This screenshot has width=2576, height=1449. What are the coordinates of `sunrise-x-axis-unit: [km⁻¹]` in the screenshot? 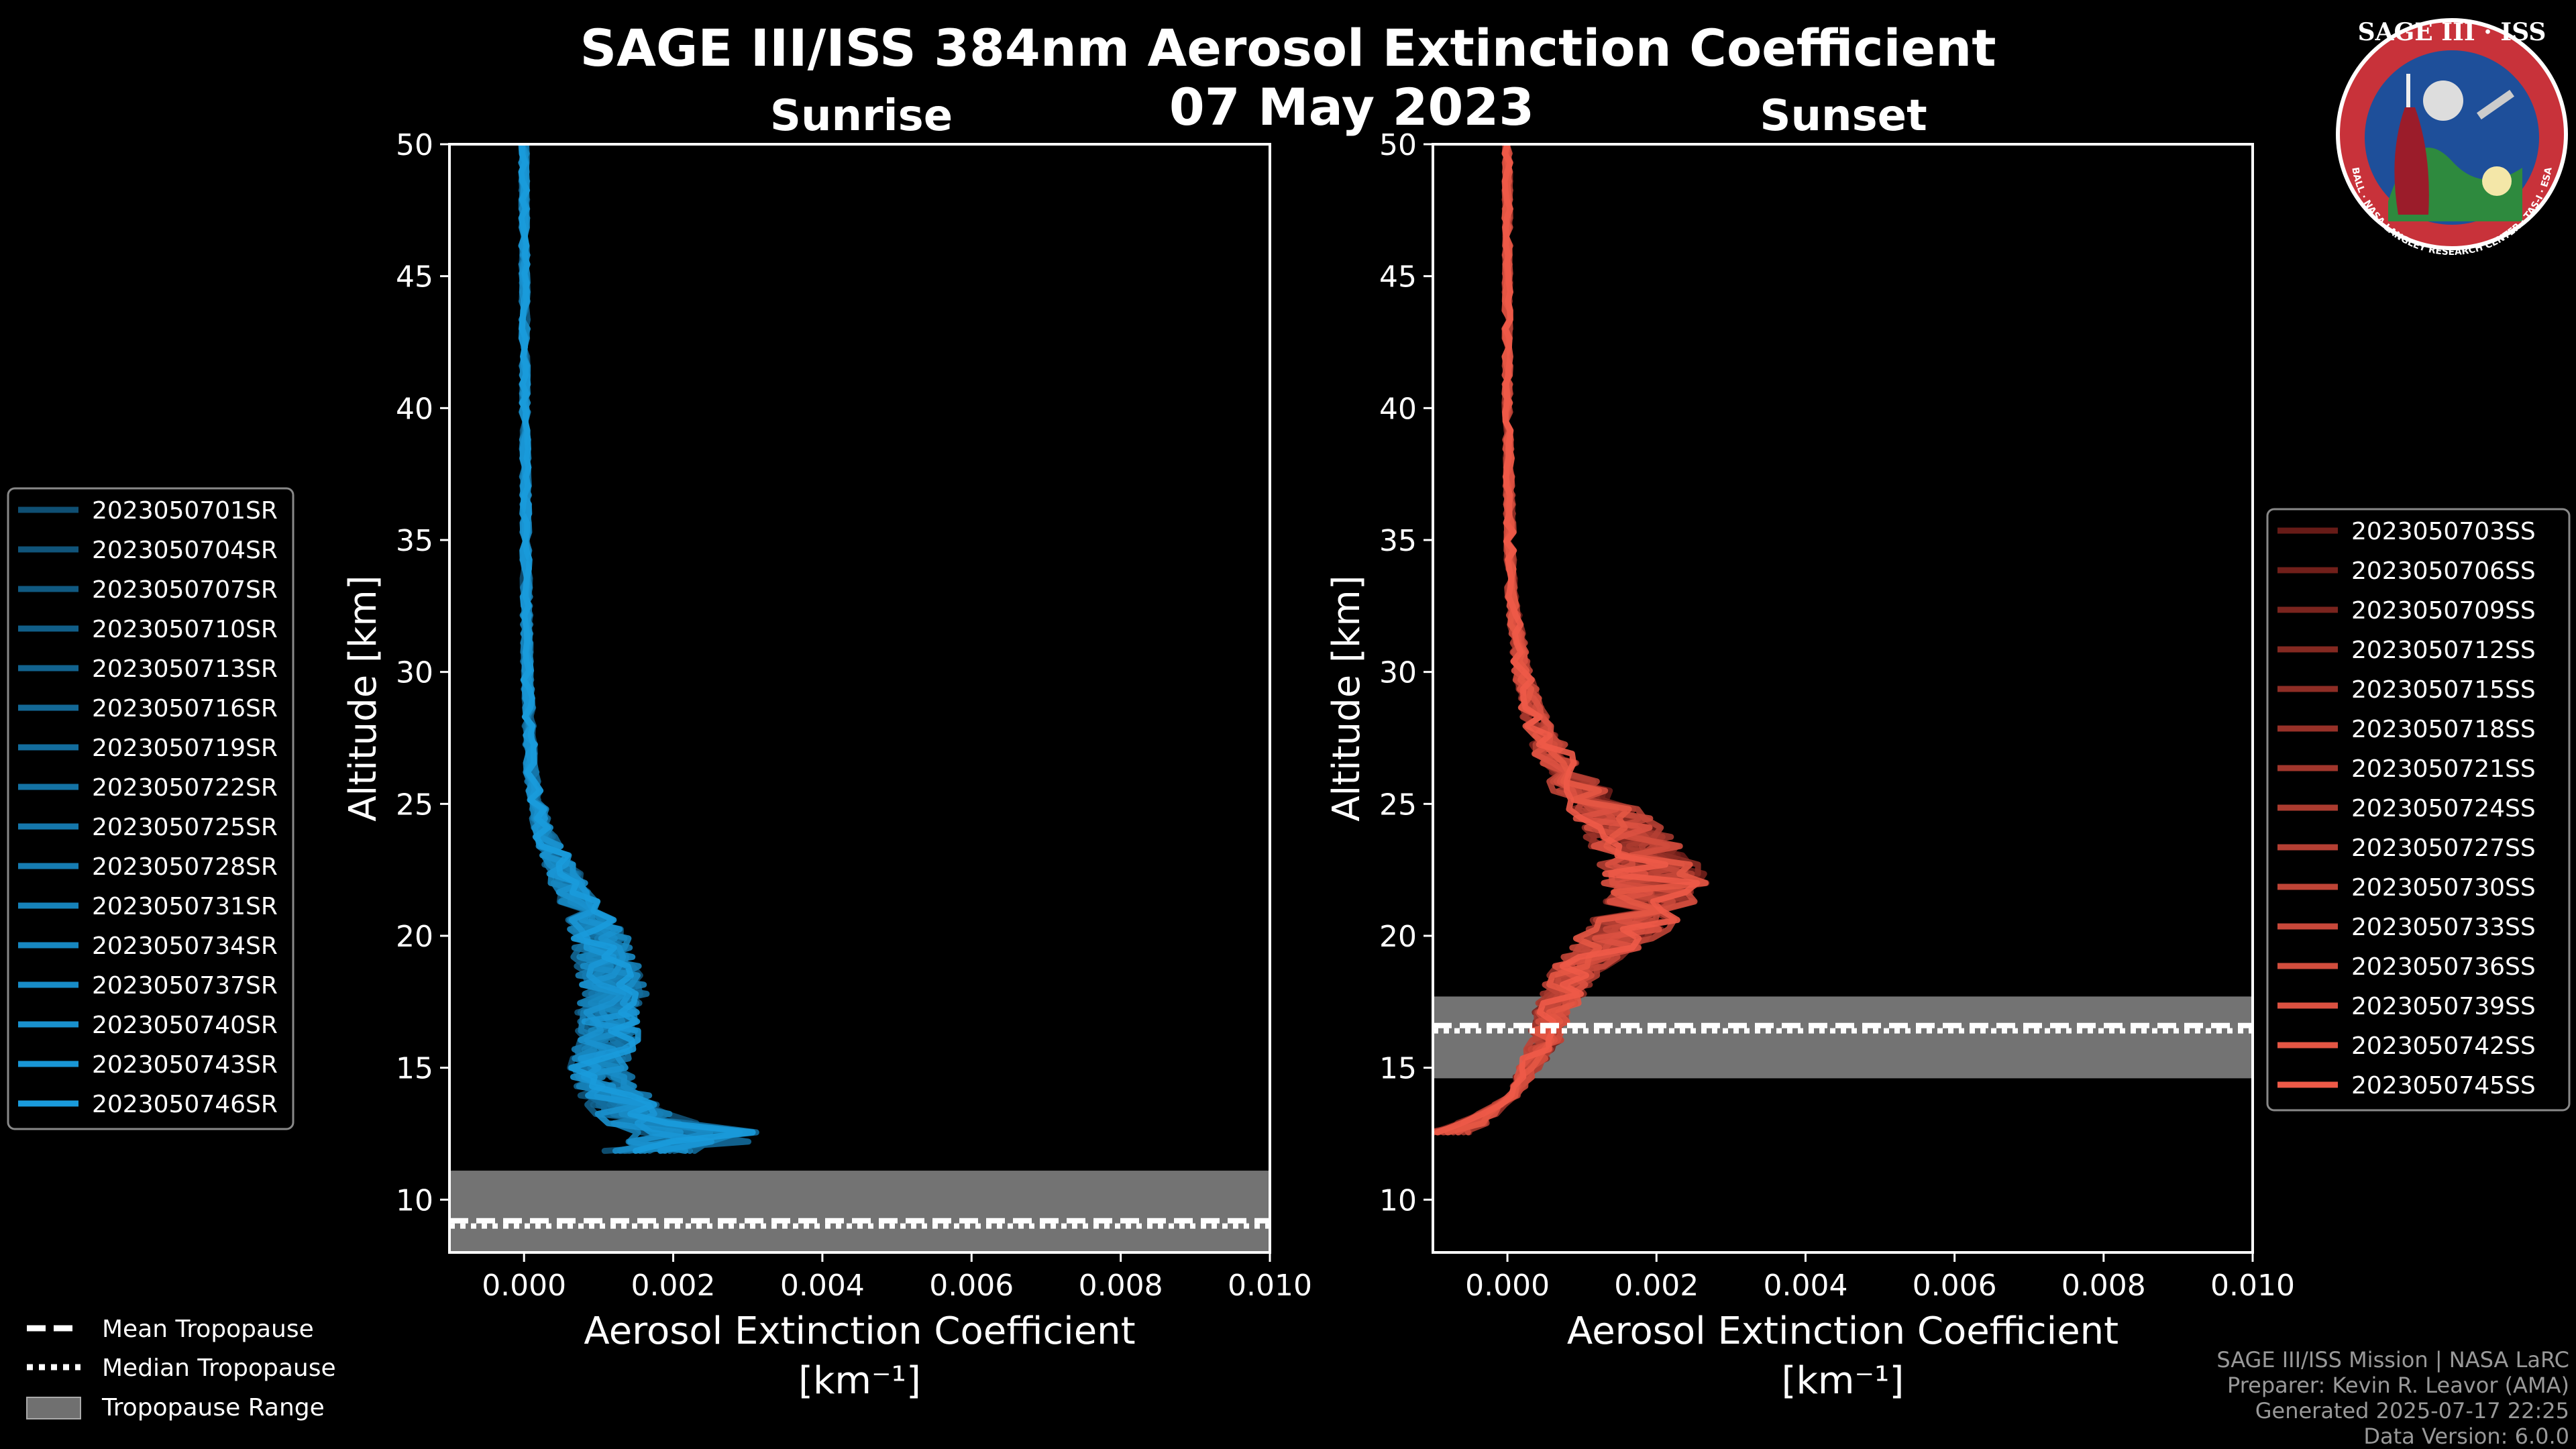 It's located at (859, 1381).